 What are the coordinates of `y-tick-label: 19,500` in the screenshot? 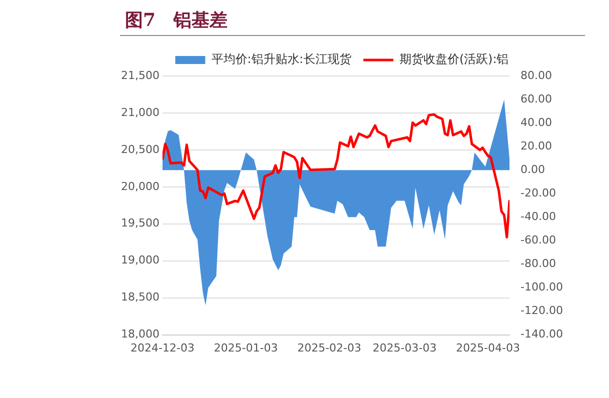 It's located at (140, 223).